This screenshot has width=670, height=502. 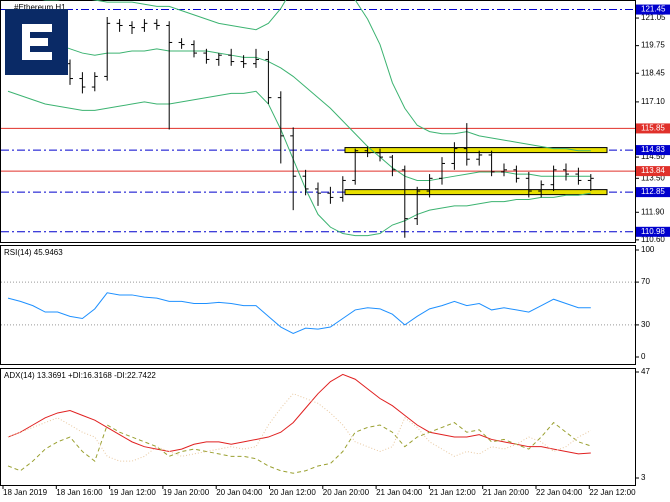 What do you see at coordinates (653, 45) in the screenshot?
I see `y-tick-label: 119.75` at bounding box center [653, 45].